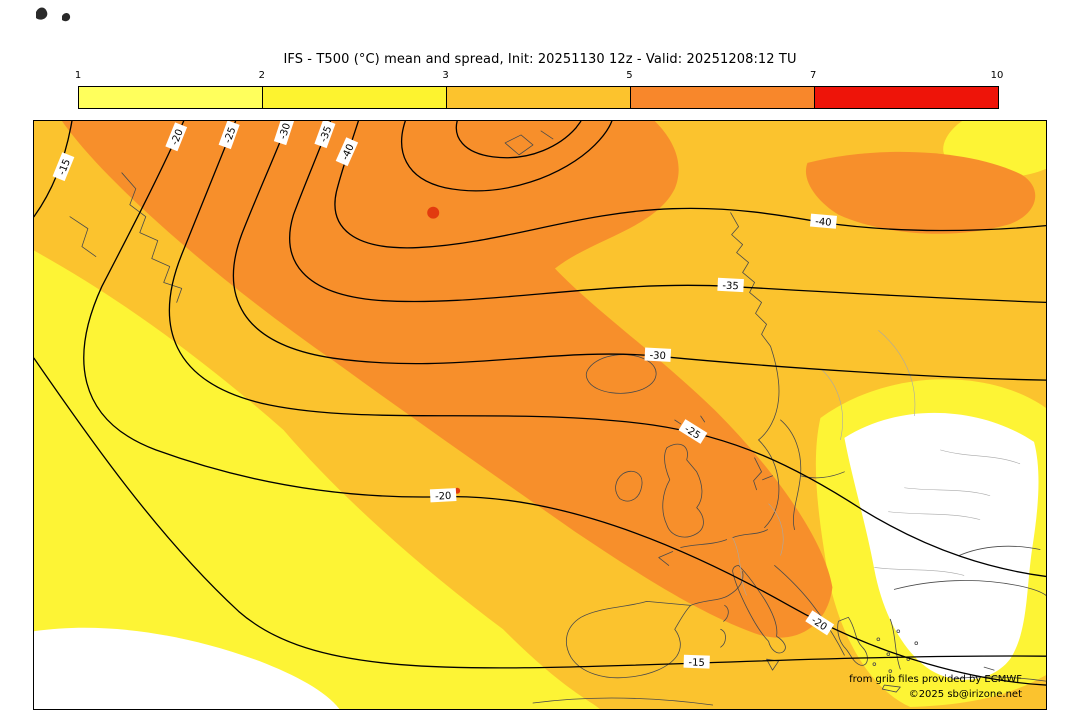 This screenshot has width=1080, height=718. I want to click on spread-colorbar, so click(538, 97).